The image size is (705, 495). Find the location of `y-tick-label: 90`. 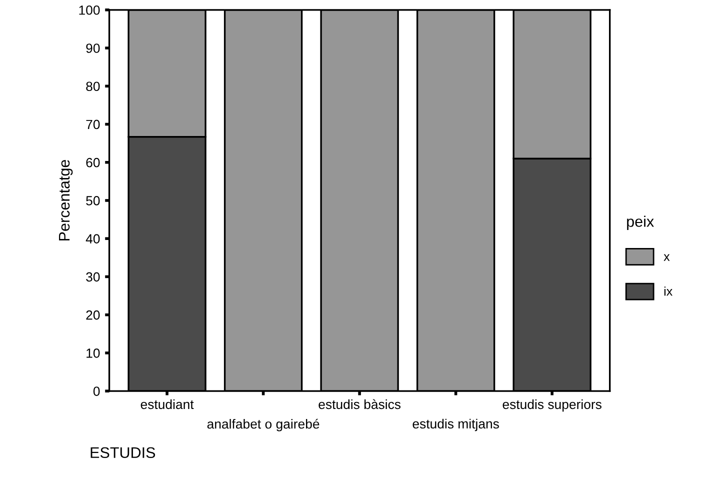

y-tick-label: 90 is located at coordinates (93, 48).